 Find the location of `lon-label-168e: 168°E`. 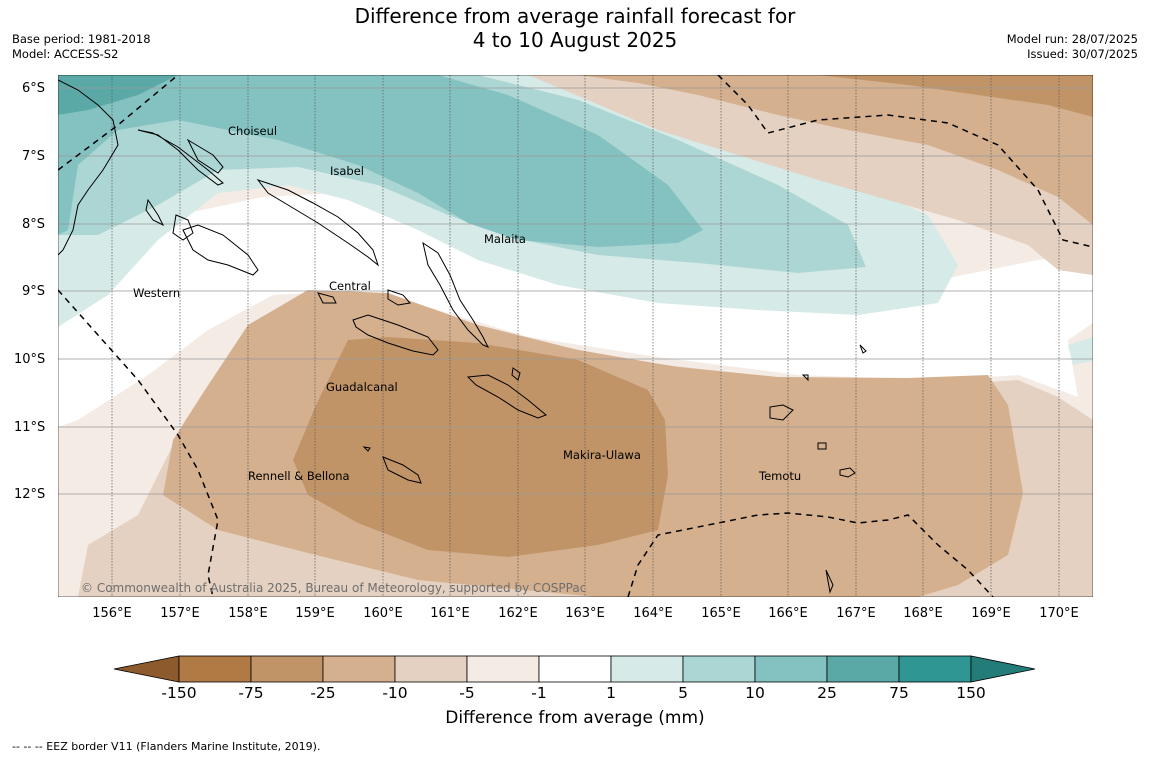

lon-label-168e: 168°E is located at coordinates (923, 613).